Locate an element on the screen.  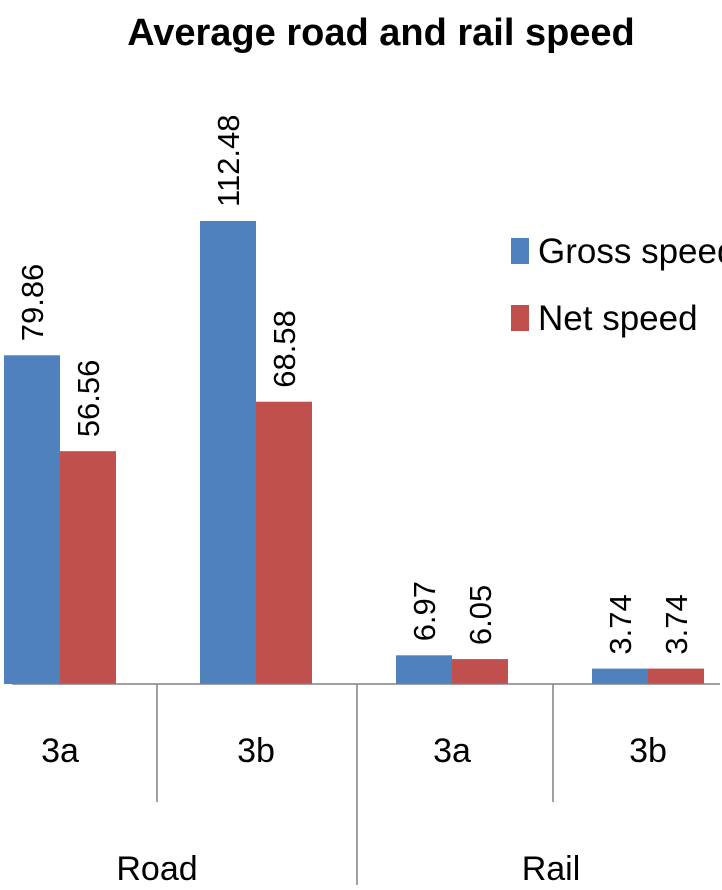
bar-gross-speed-road-3a is located at coordinates (32, 519).